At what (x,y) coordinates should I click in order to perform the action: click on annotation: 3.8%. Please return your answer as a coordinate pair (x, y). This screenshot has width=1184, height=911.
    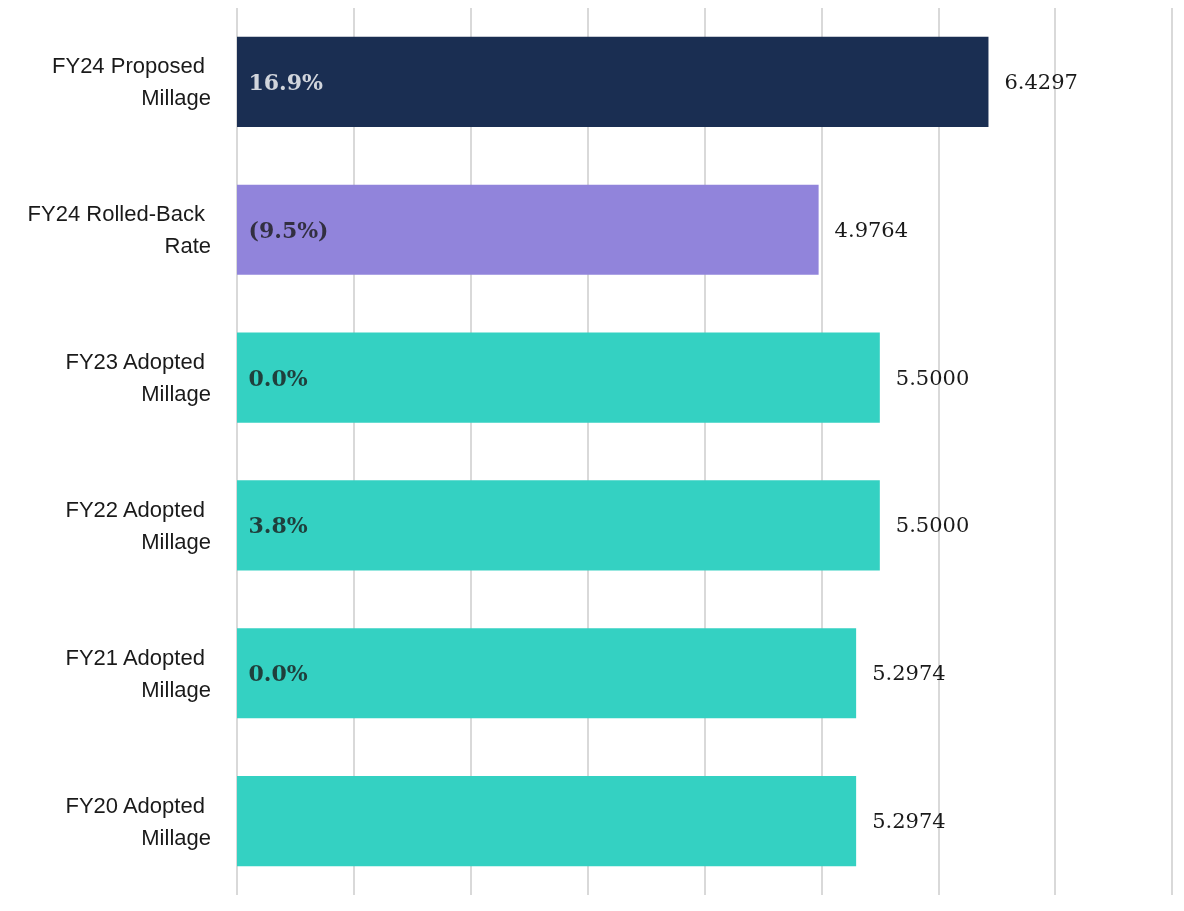
    Looking at the image, I should click on (278, 525).